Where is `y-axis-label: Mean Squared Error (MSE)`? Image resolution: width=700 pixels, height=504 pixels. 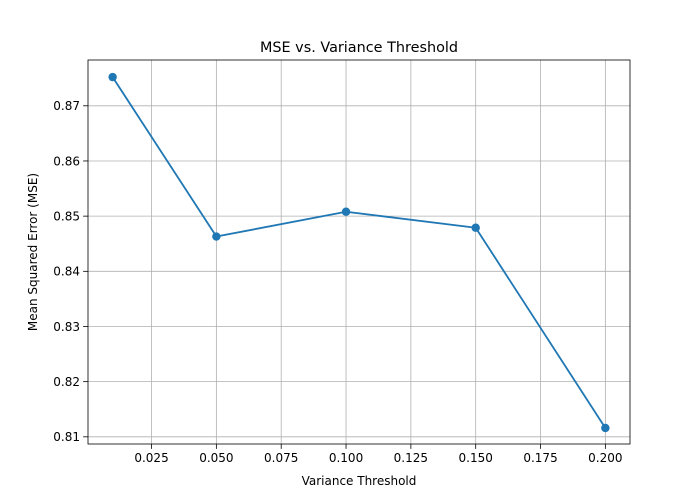
y-axis-label: Mean Squared Error (MSE) is located at coordinates (33, 252).